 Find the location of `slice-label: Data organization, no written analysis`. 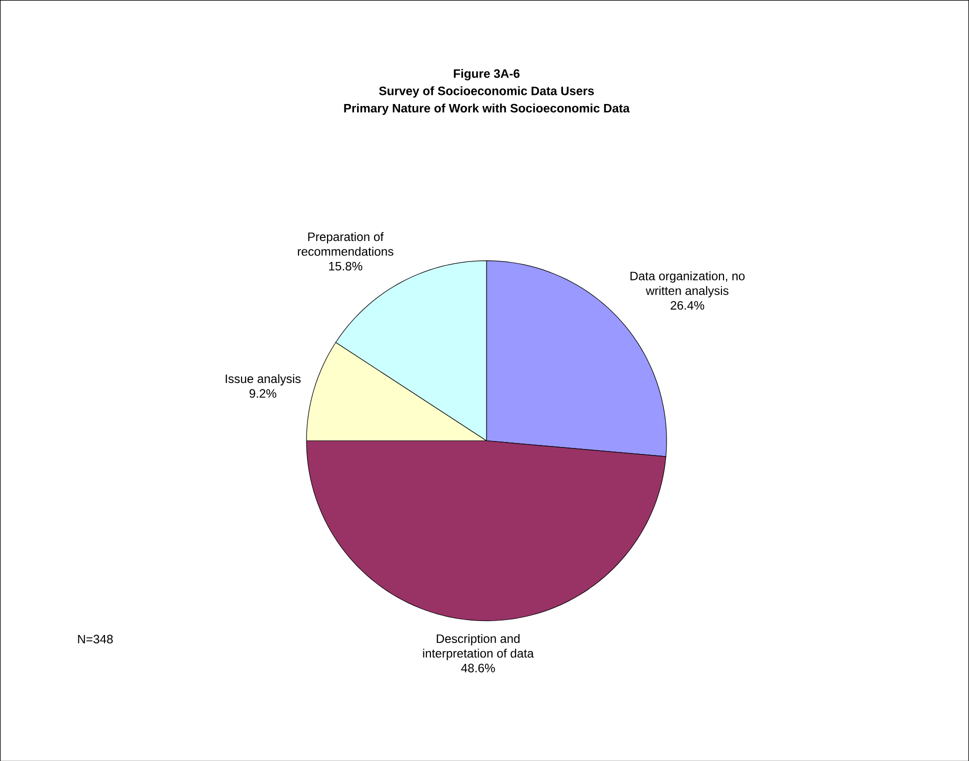

slice-label: Data organization, no written analysis is located at coordinates (687, 284).